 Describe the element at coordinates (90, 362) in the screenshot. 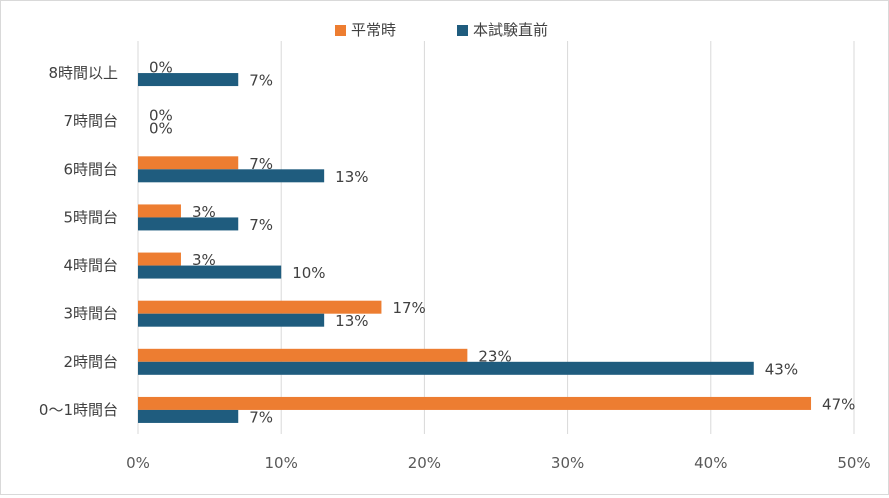

I see `category-label: 2時間台` at that location.